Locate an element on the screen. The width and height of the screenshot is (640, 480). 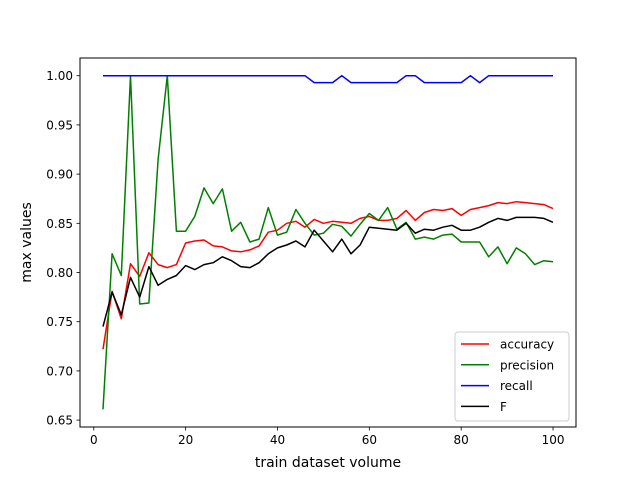
legend-label-precision: precision is located at coordinates (527, 365).